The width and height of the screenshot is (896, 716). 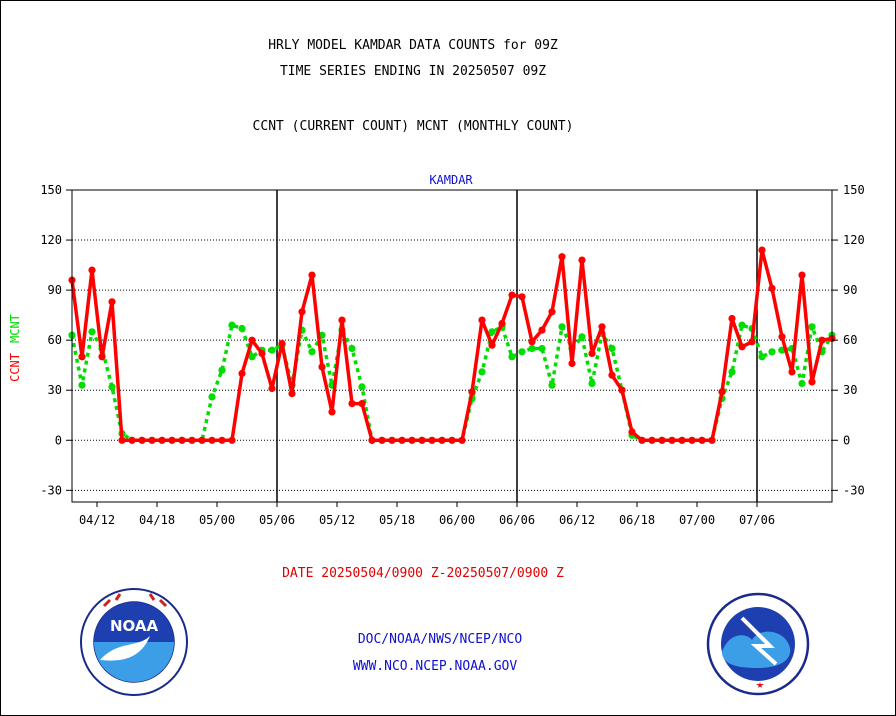 I want to click on y-tick-label-right: 120, so click(x=854, y=240).